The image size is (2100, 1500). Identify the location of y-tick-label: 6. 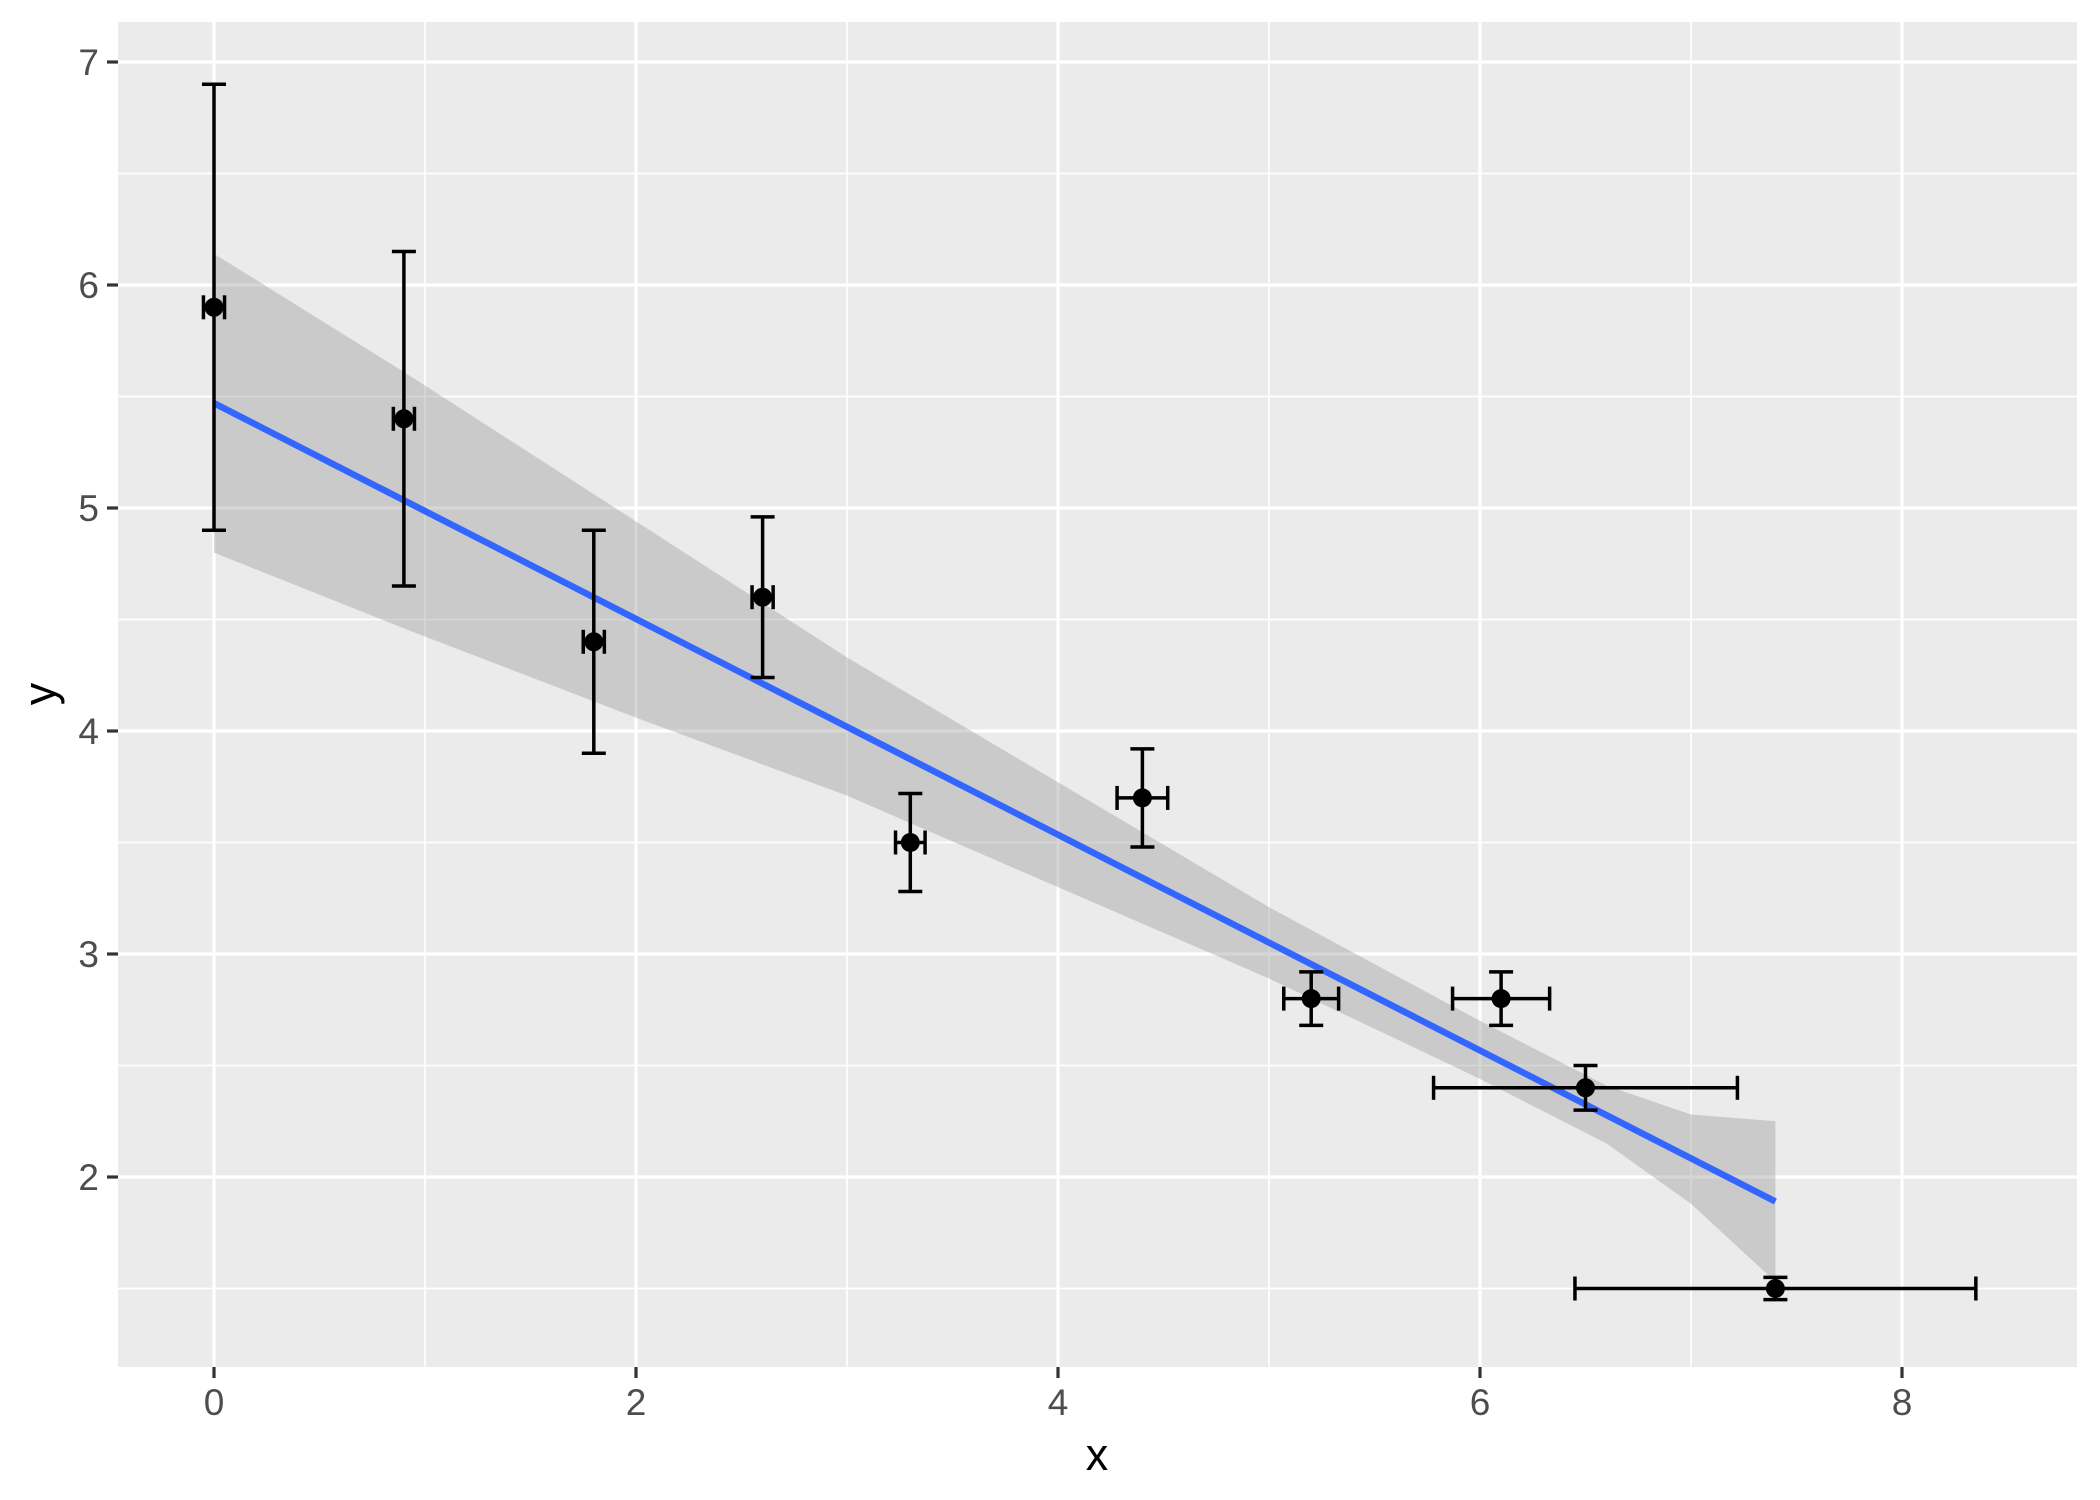
(88, 285).